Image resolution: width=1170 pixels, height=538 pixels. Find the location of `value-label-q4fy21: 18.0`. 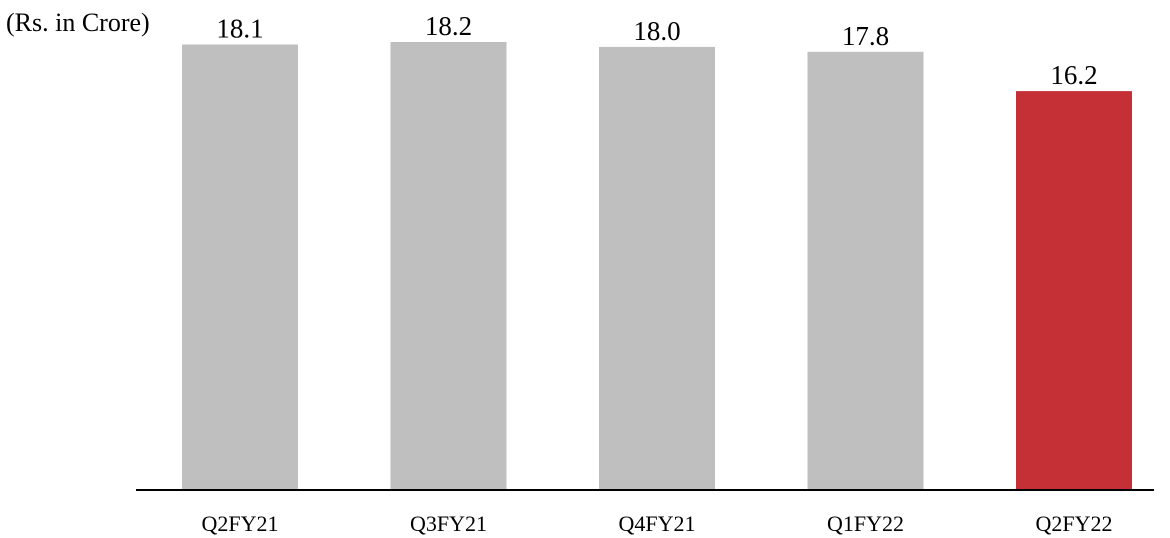

value-label-q4fy21: 18.0 is located at coordinates (656, 31).